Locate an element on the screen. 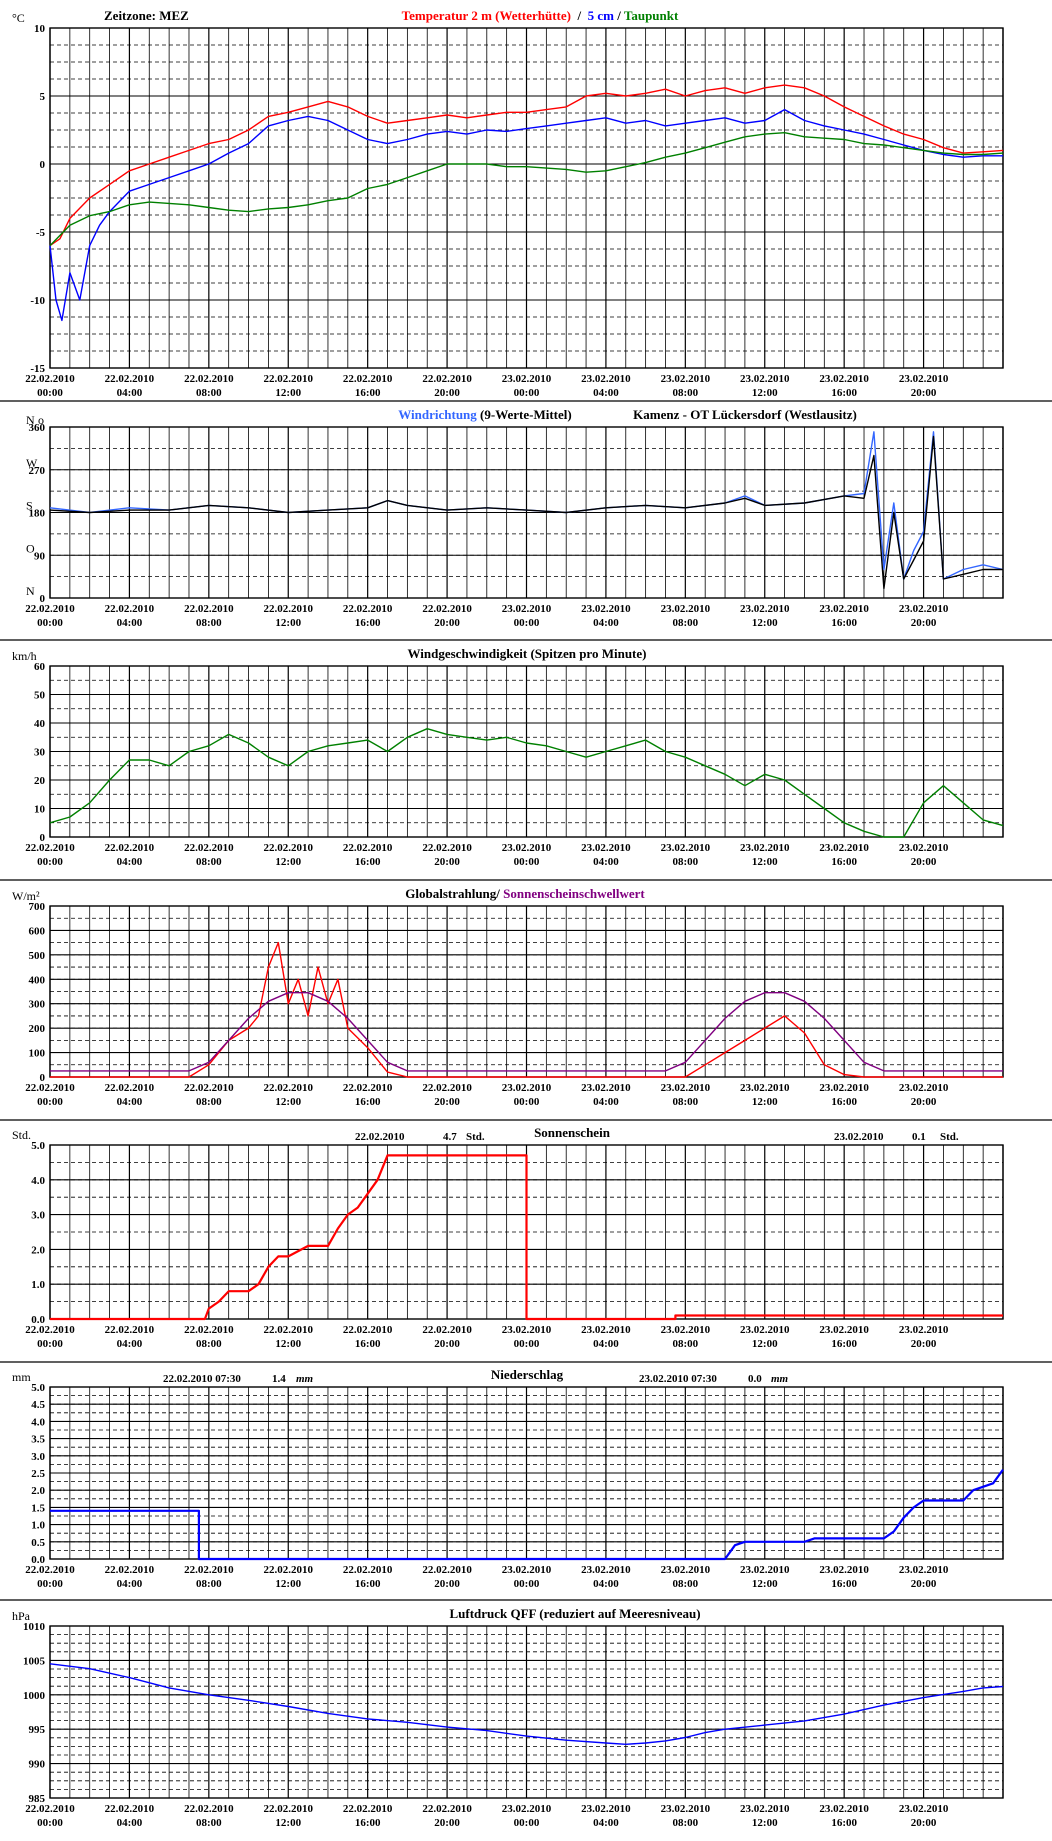 The height and width of the screenshot is (1841, 1052). title-part: Sonnenschein is located at coordinates (572, 1132).